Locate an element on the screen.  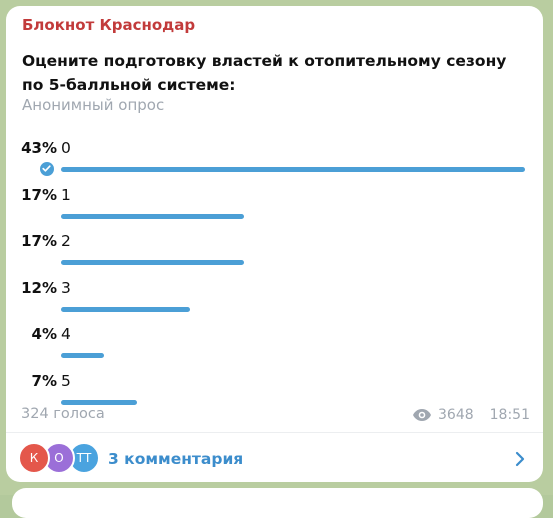
option-label: 2 is located at coordinates (66, 241).